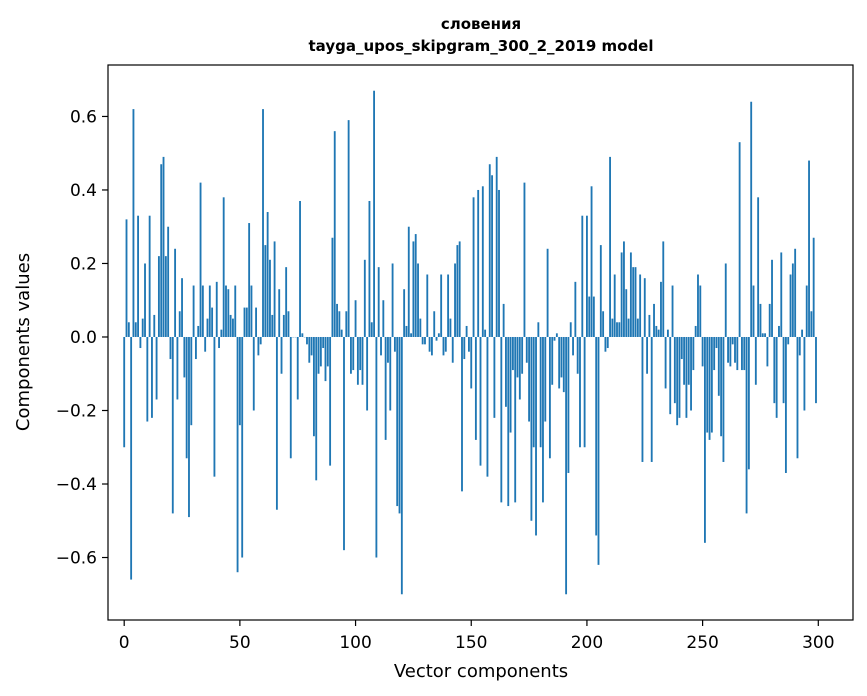 The height and width of the screenshot is (696, 867). I want to click on x-axis-ticks: 0 50 100 150 200 250 300, so click(477, 636).